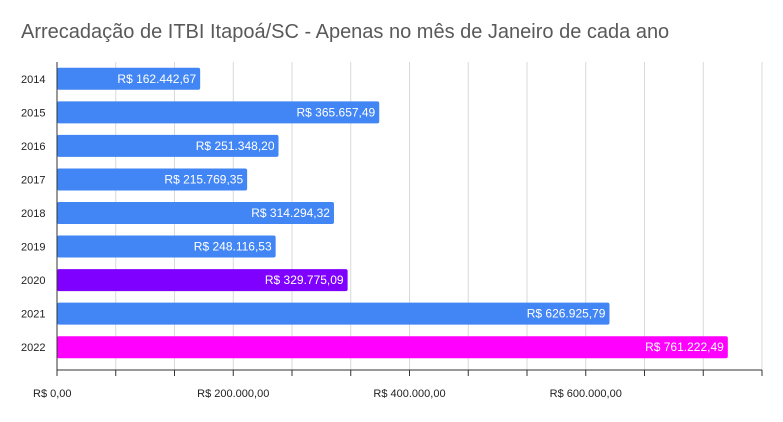 The image size is (783, 422). I want to click on data-label: R$ 314.294,32, so click(290, 213).